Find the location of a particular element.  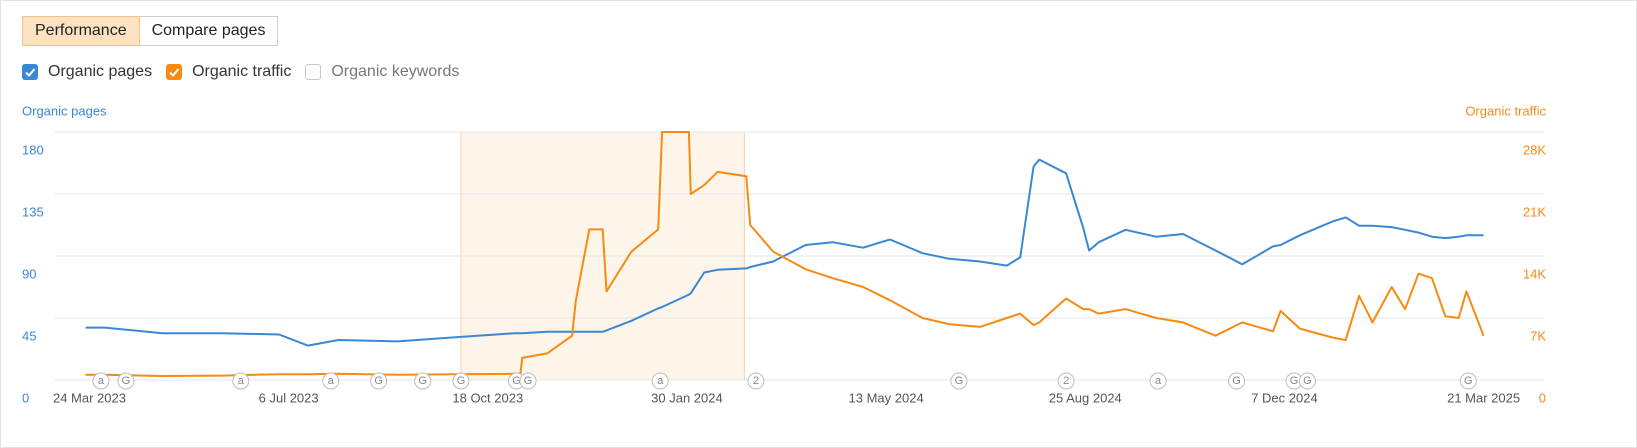

legend-item: Organic pages is located at coordinates (87, 72).